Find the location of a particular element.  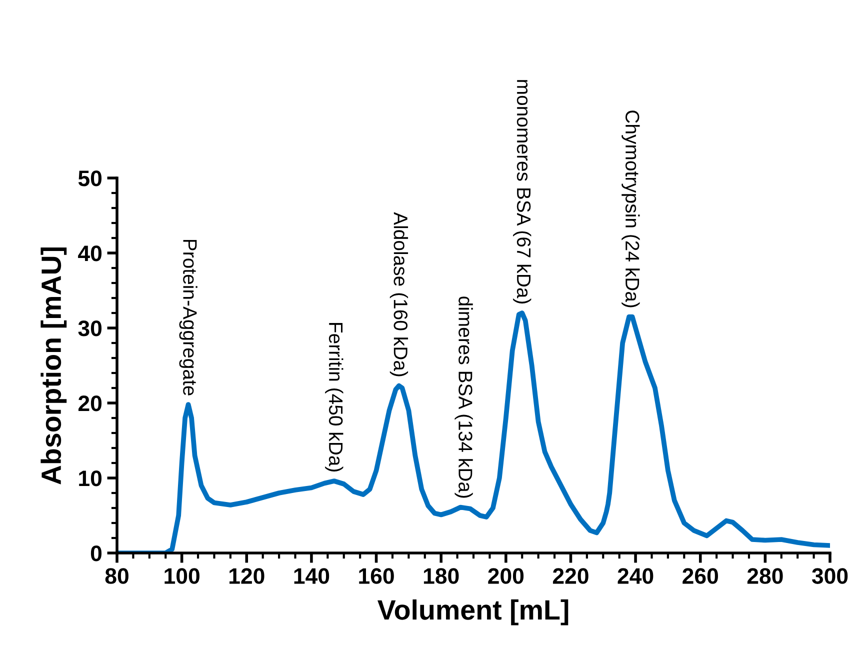

annotation: Ferritin (450 kDa) is located at coordinates (334, 397).